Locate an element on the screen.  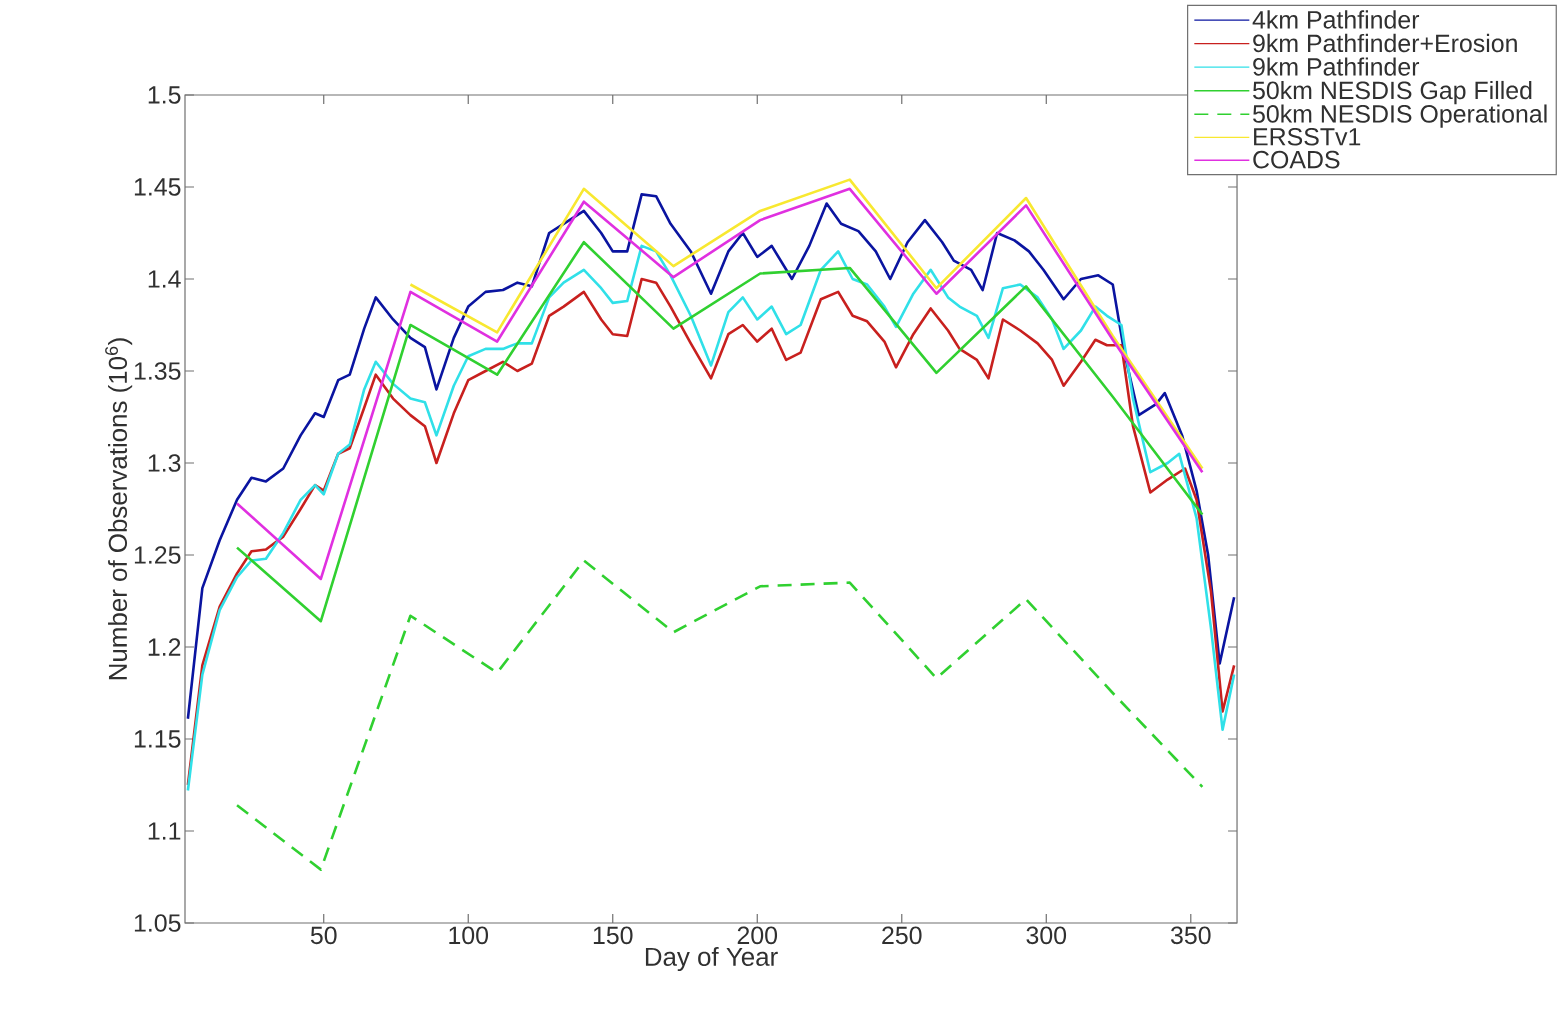
y-tick-label: 1.15 is located at coordinates (157, 739).